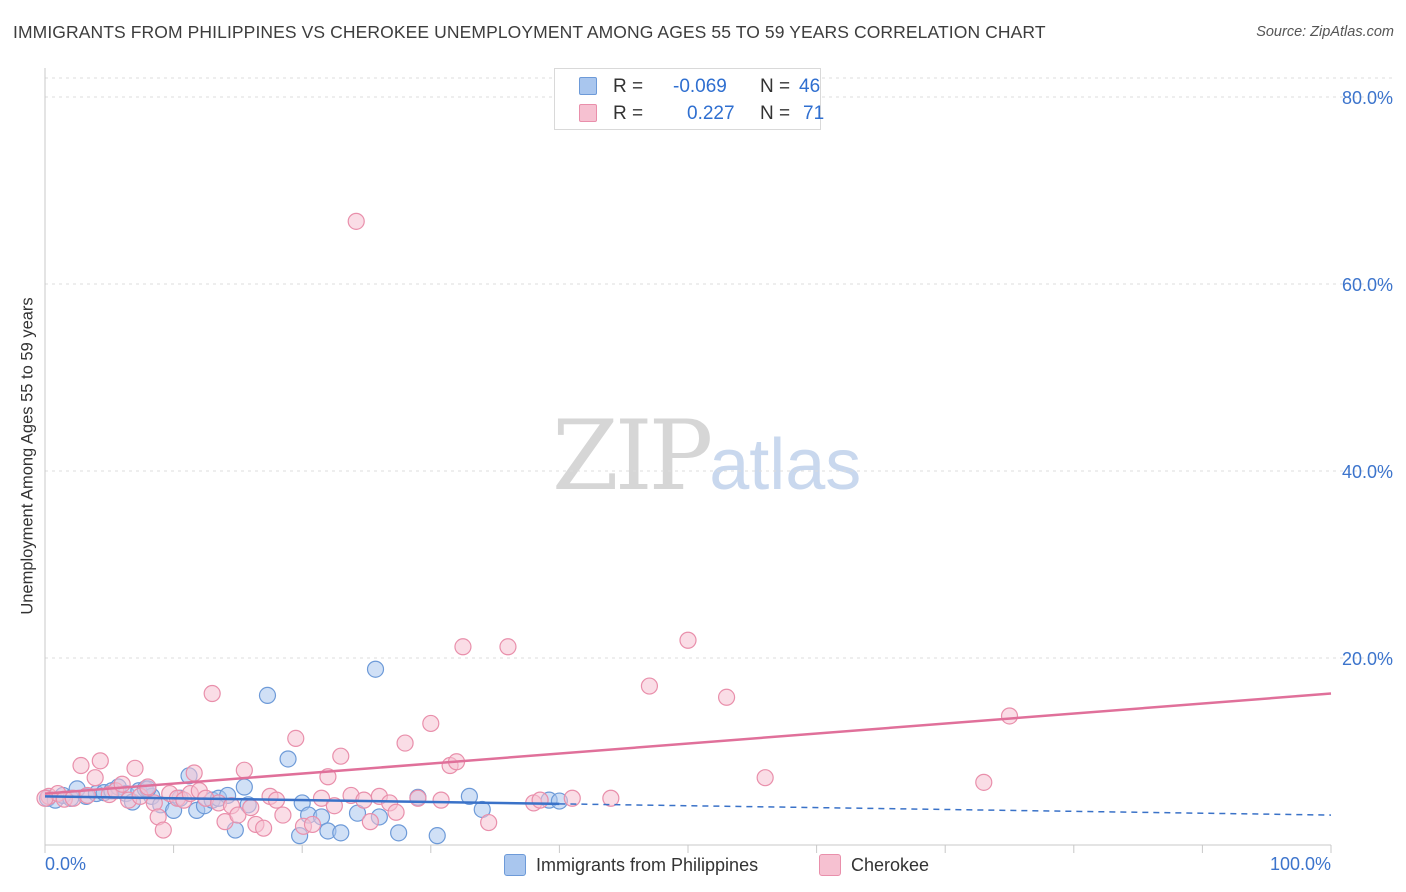 The image size is (1406, 892). What do you see at coordinates (1367, 659) in the screenshot?
I see `y-tick-label: 20.0%` at bounding box center [1367, 659].